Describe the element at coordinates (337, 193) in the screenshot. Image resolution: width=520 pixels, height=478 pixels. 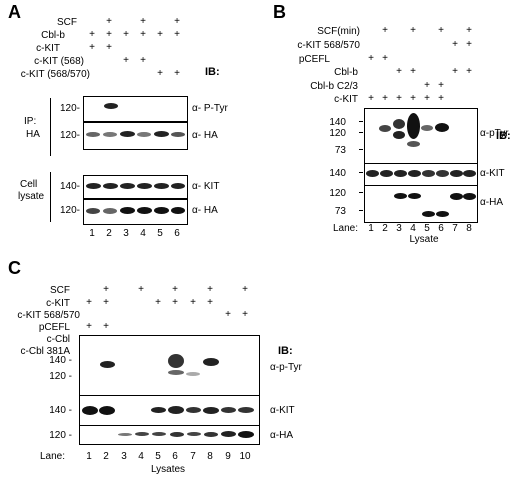
I see `panel-b-marker-120-ha: 120` at that location.